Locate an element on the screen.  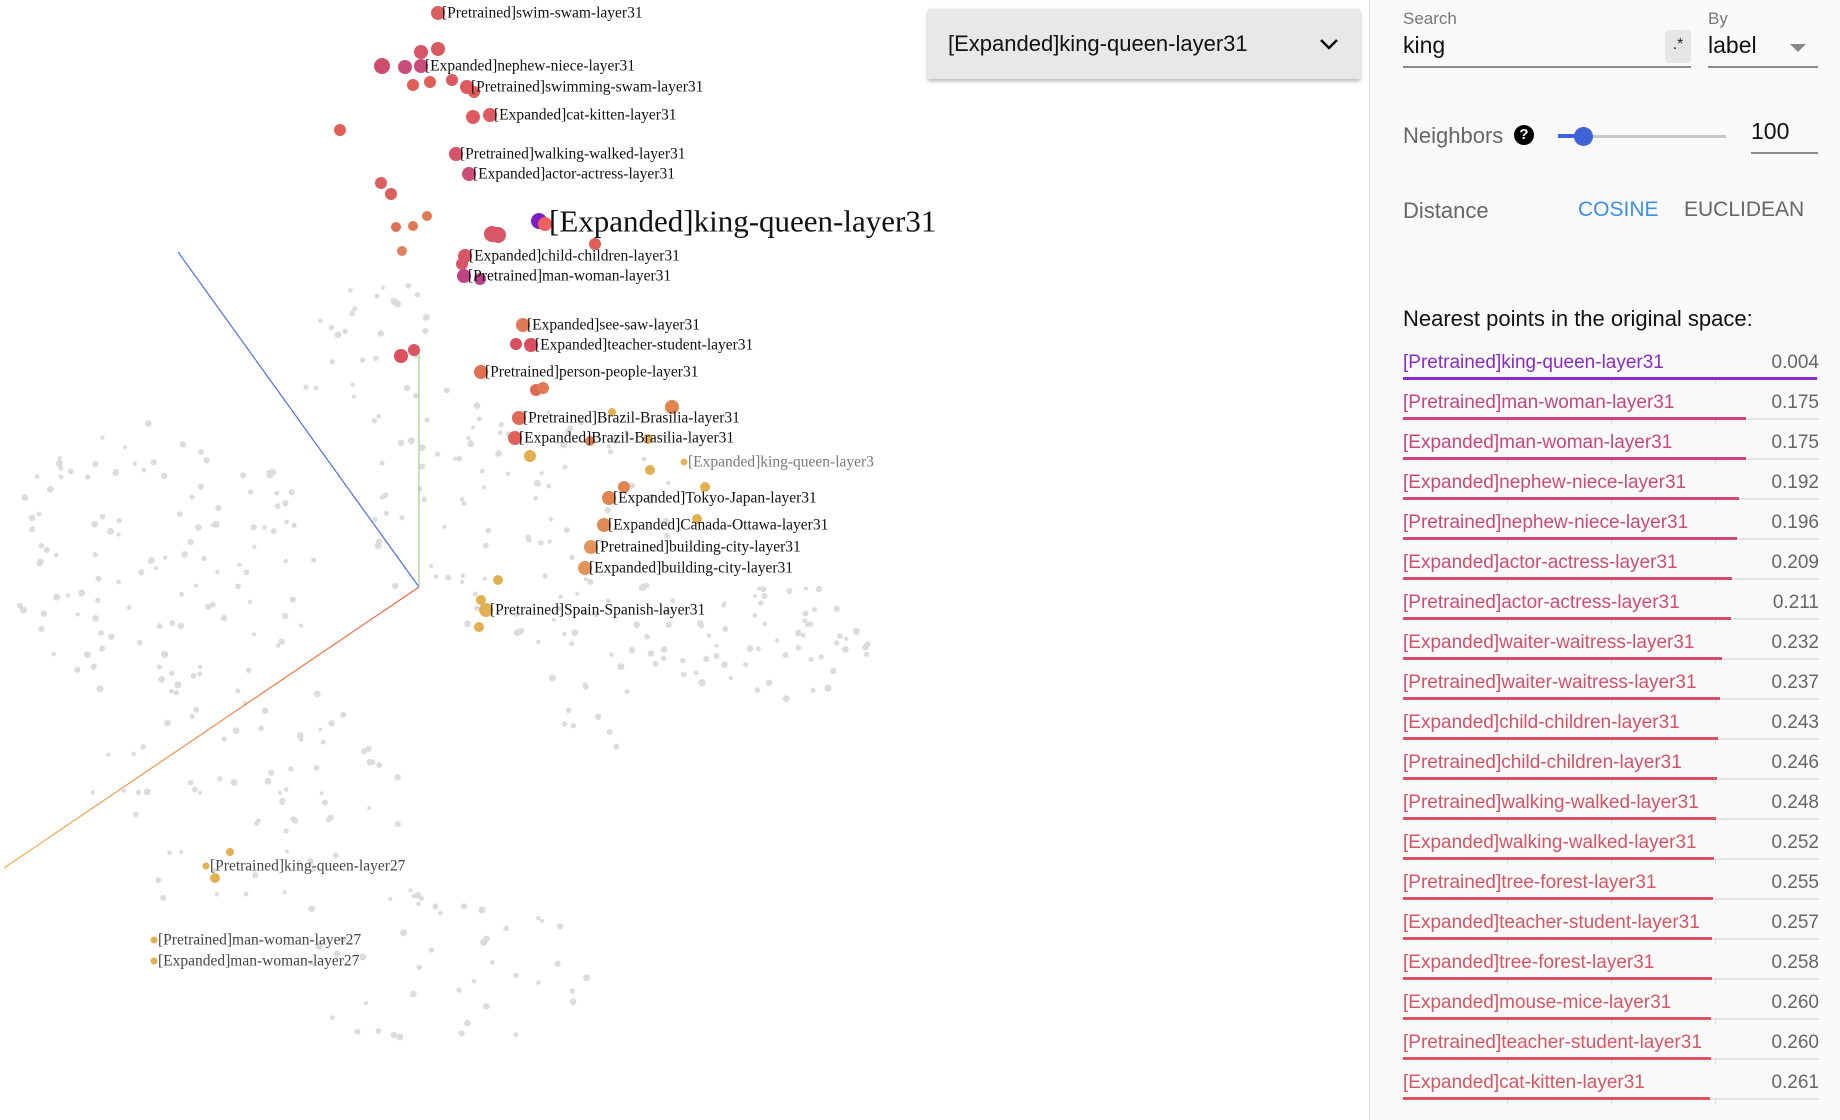
nearest-point-item: [Pretrained]man-woman-layer31 0.175 is located at coordinates (1611, 408).